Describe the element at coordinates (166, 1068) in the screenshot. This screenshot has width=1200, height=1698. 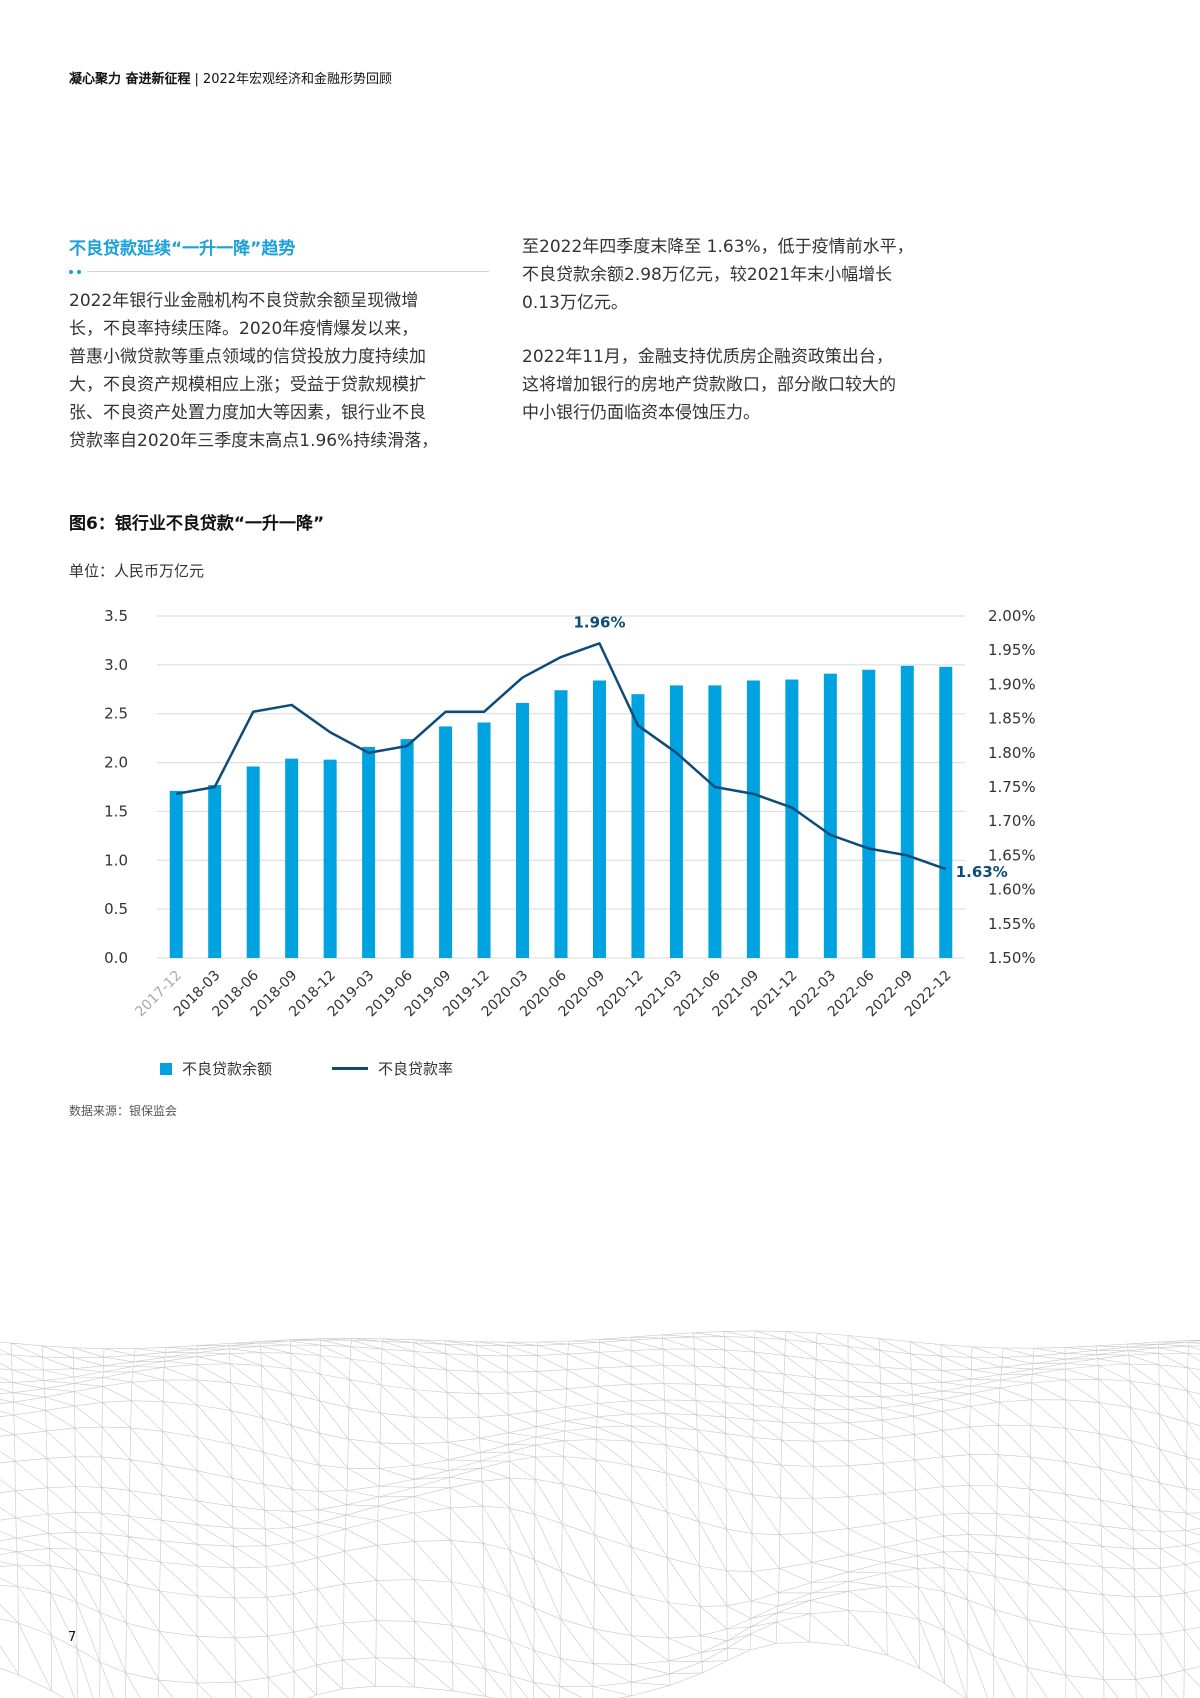
I see `legend-bar-swatch` at that location.